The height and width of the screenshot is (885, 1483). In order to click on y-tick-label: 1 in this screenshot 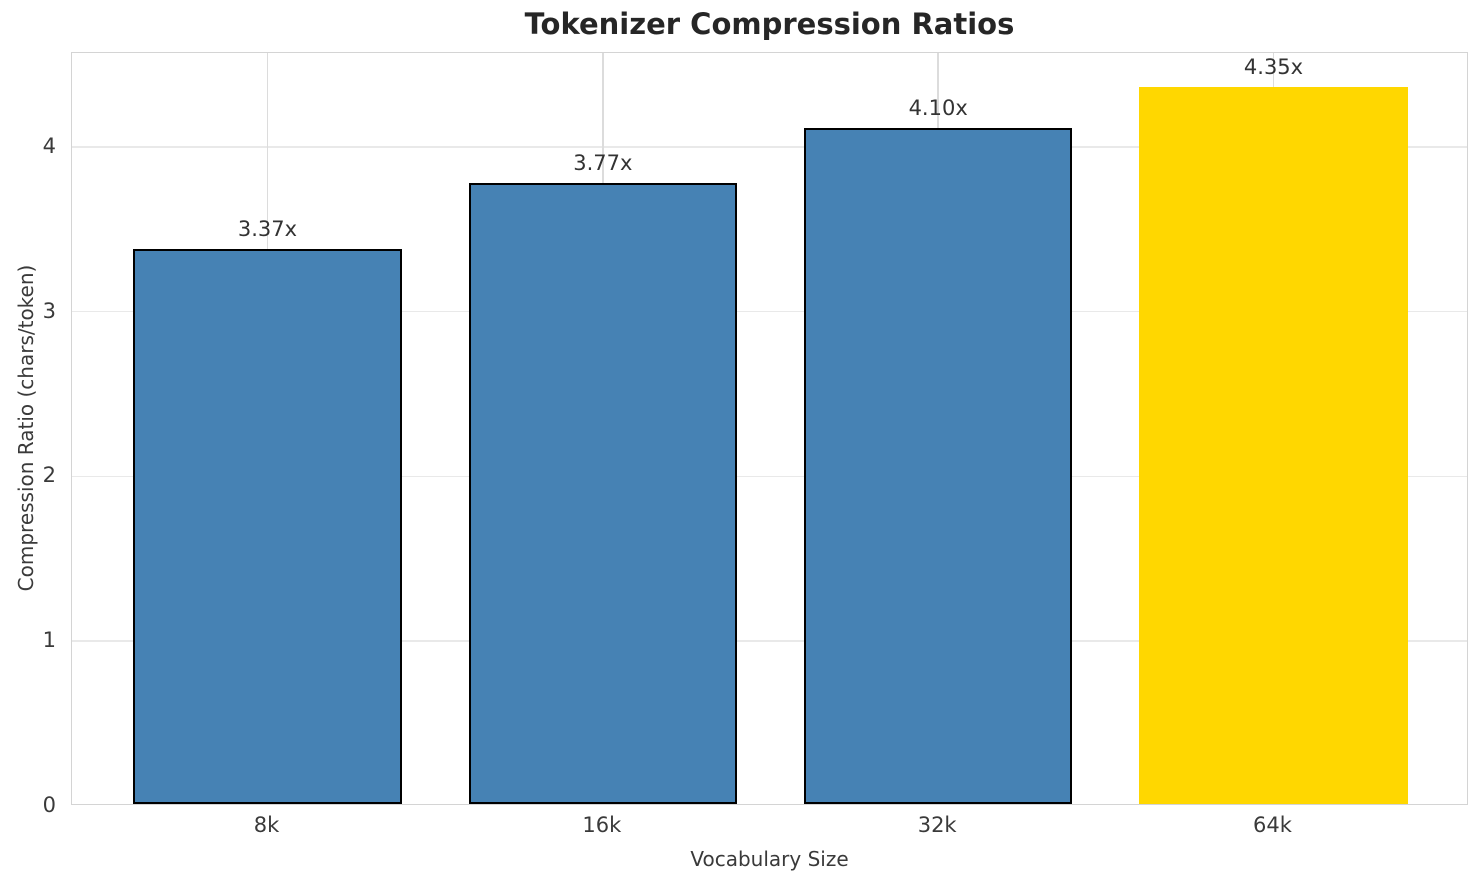, I will do `click(49, 640)`.